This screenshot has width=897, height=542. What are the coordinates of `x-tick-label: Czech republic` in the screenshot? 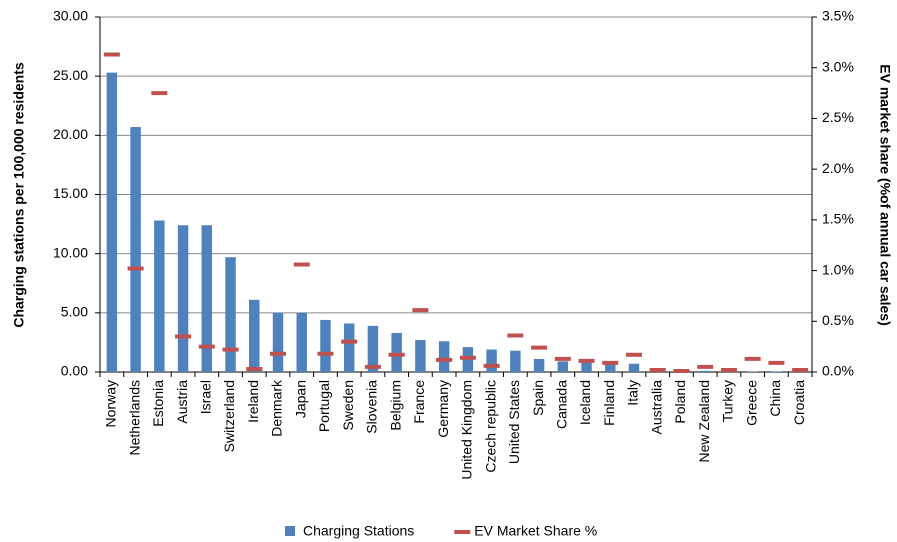 It's located at (490, 426).